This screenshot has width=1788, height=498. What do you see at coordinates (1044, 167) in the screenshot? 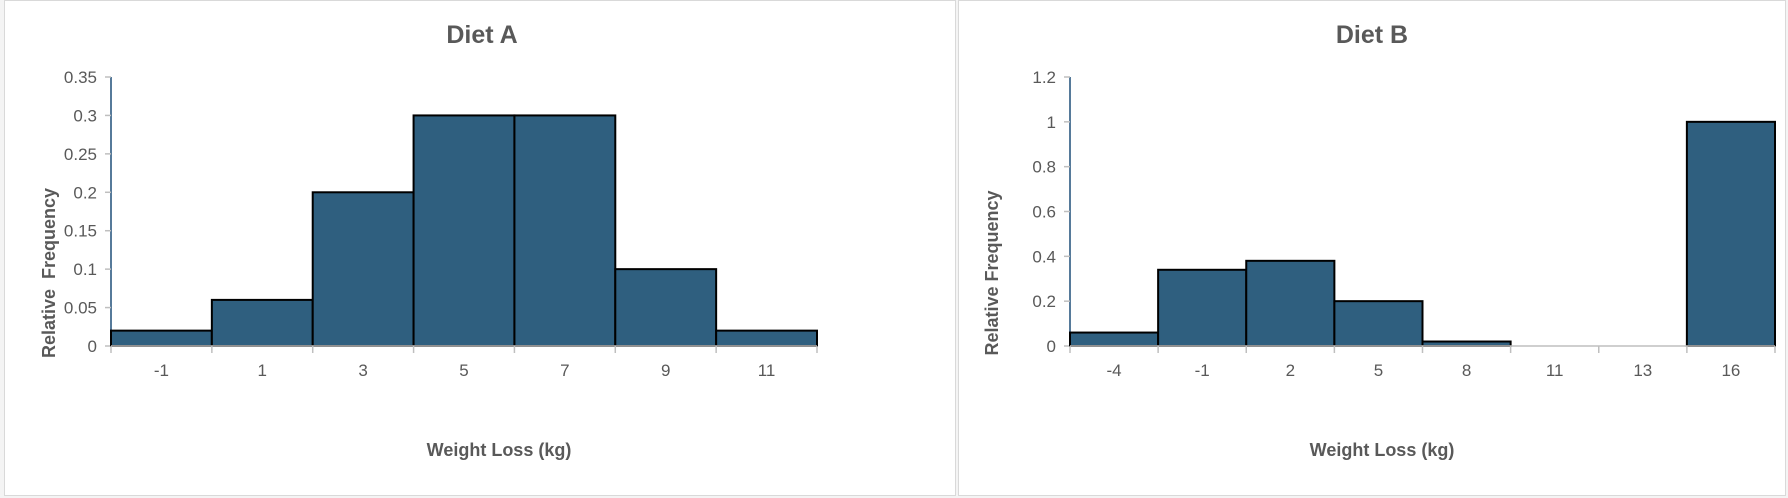
I see `y-tick-label: 0.8` at bounding box center [1044, 167].